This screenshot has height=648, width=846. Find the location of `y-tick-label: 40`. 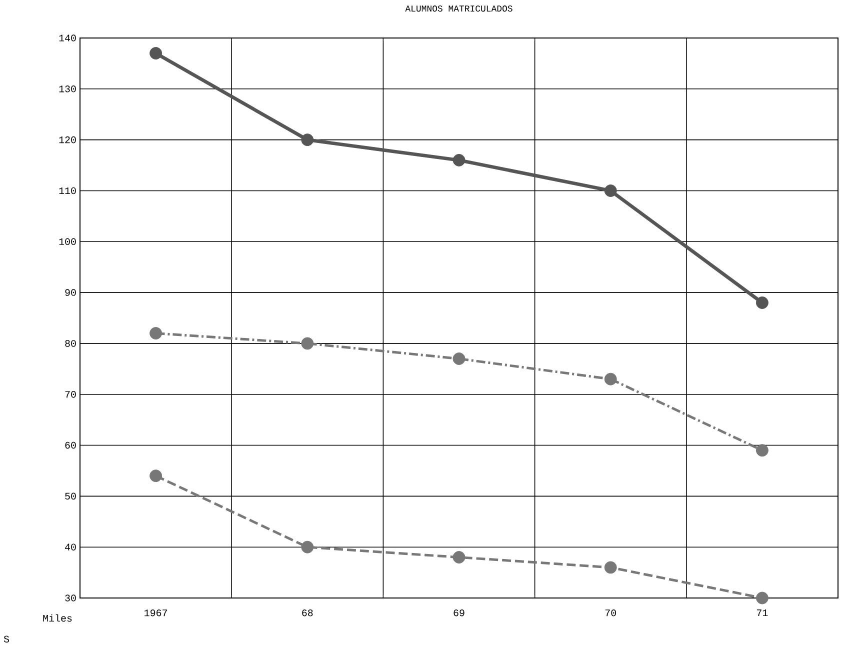

y-tick-label: 40 is located at coordinates (70, 547).